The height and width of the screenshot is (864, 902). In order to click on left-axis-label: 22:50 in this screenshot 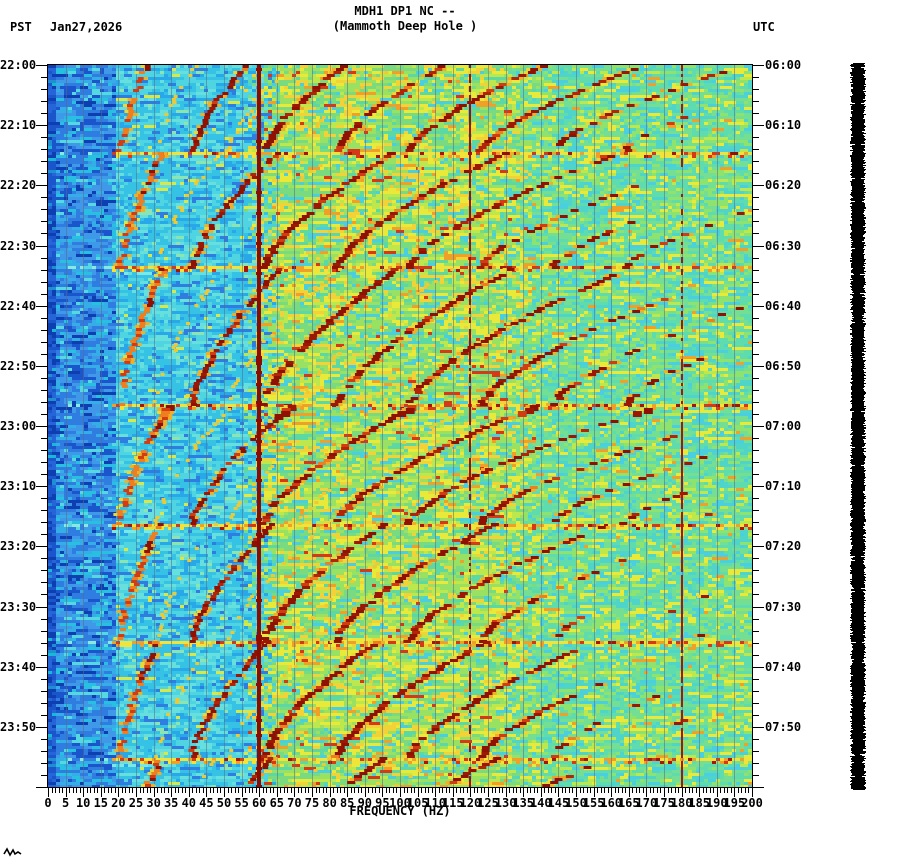, I will do `click(18, 365)`.